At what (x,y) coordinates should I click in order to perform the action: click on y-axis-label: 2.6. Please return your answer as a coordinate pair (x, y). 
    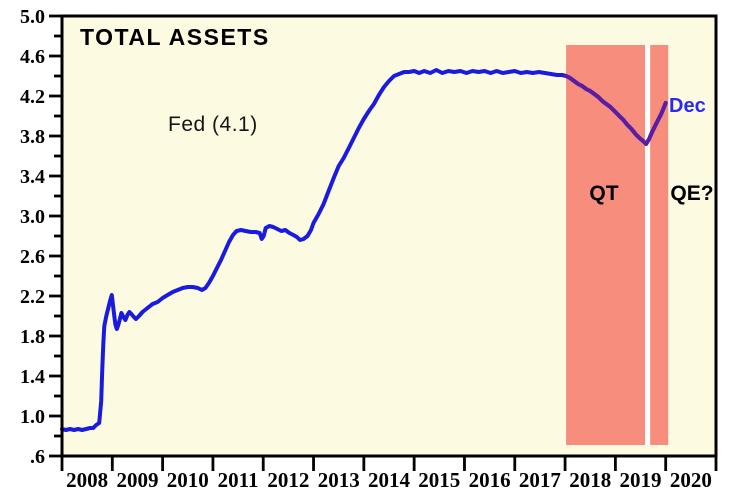
    Looking at the image, I should click on (32, 257).